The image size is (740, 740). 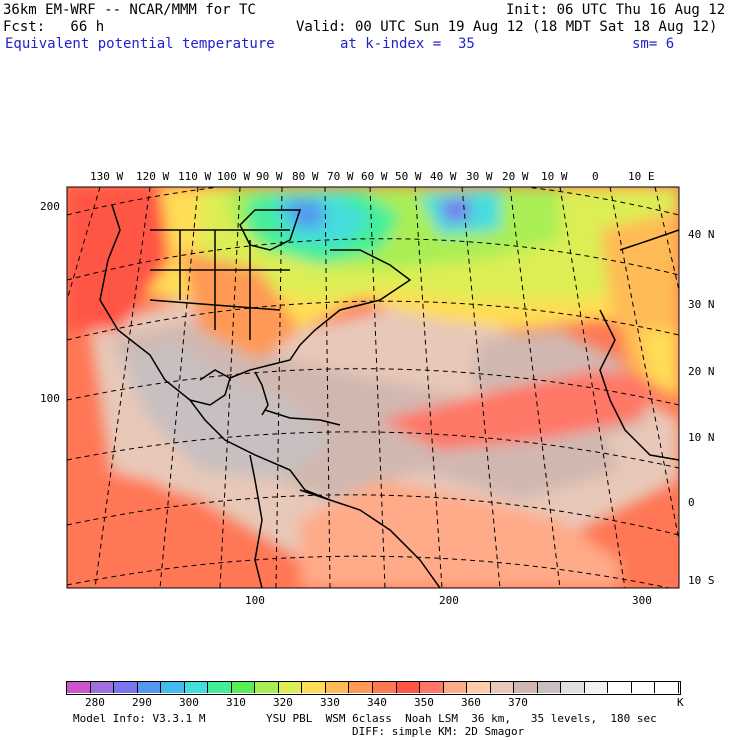 I want to click on model-info: Model Info: V3.3.1 M, so click(x=139, y=718).